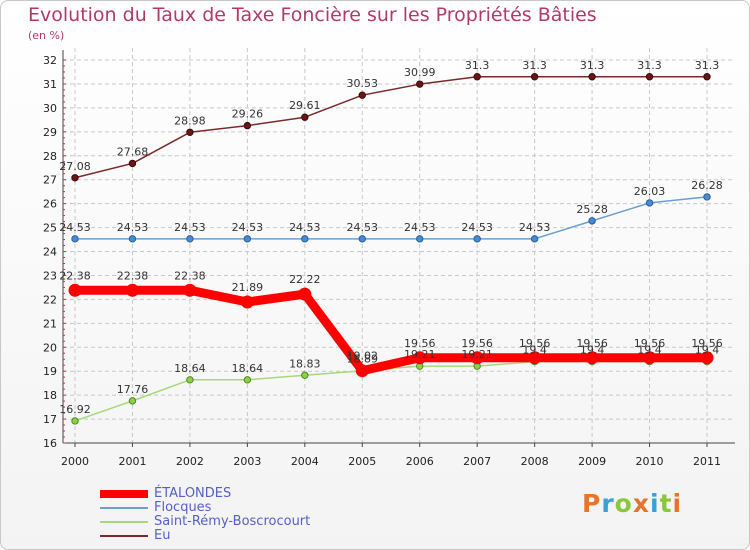 The height and width of the screenshot is (550, 750). I want to click on y-tick-label: 30, so click(50, 108).